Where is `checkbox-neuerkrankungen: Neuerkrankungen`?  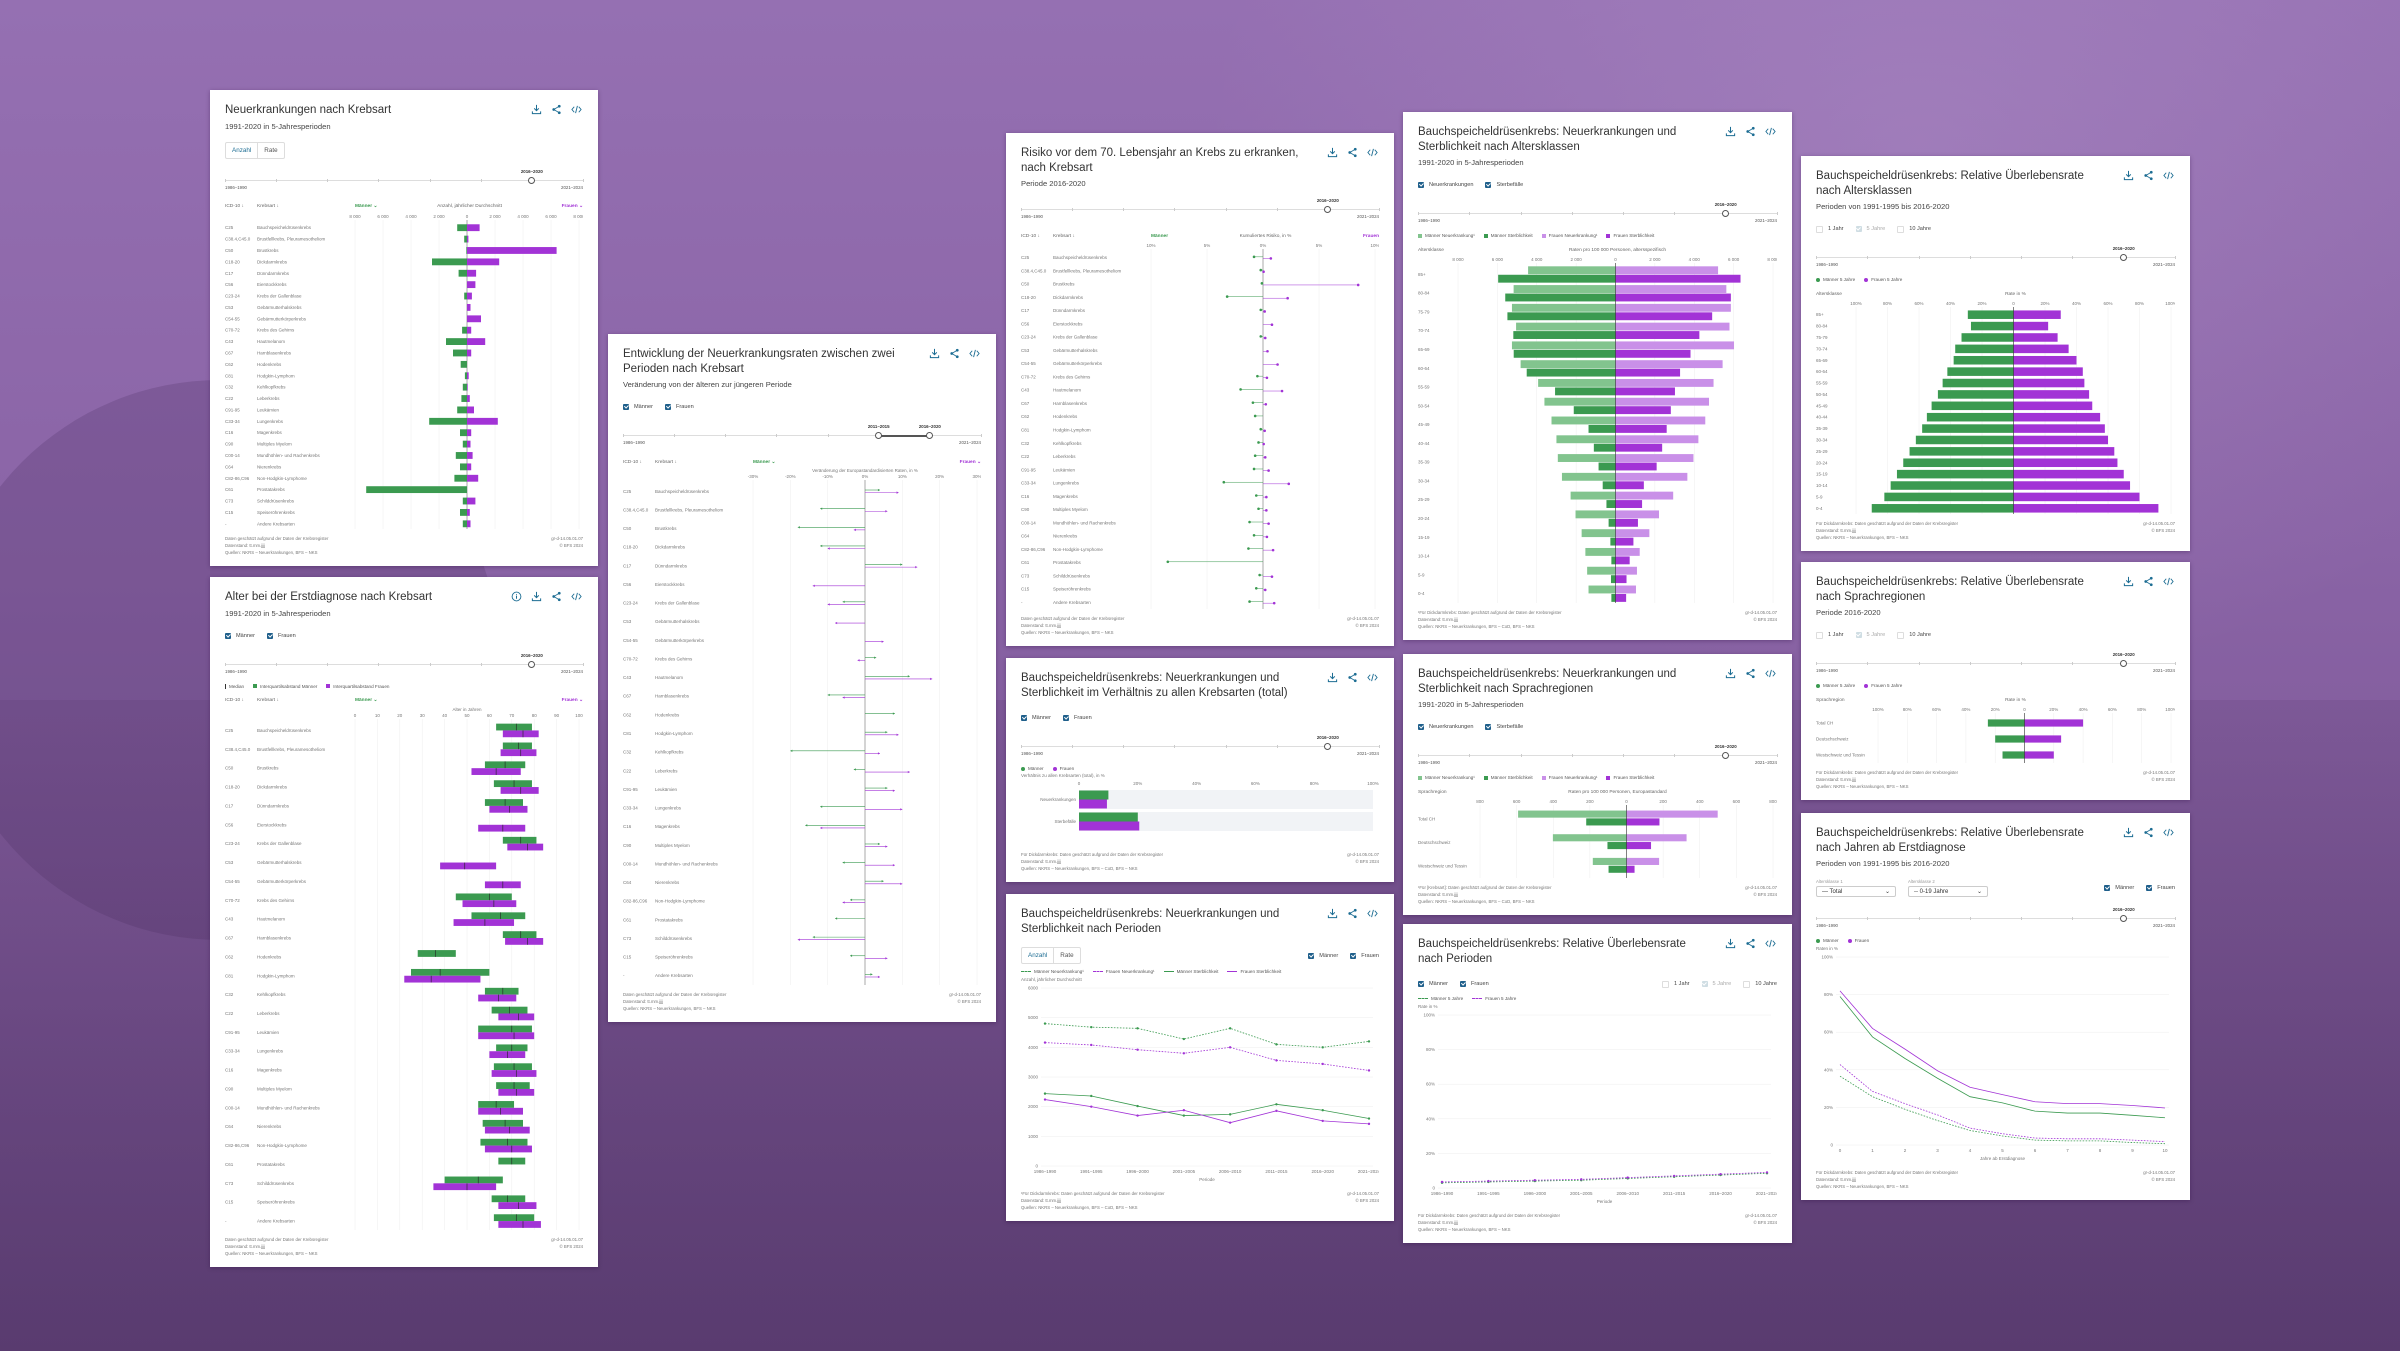
checkbox-neuerkrankungen: Neuerkrankungen is located at coordinates (1445, 185).